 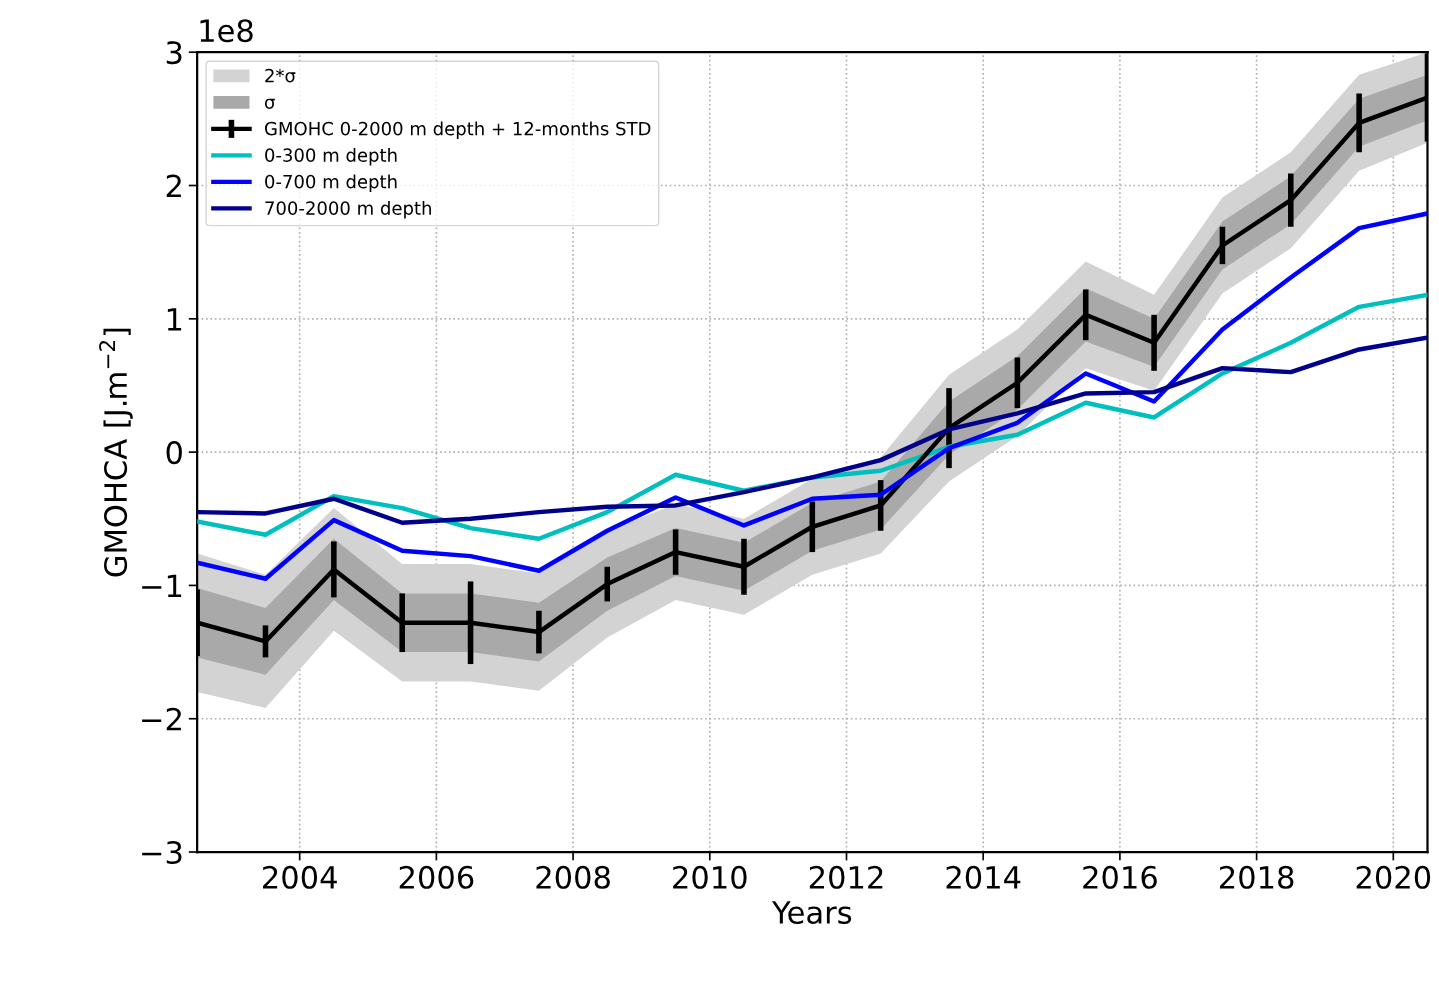 What do you see at coordinates (348, 209) in the screenshot?
I see `legend-label: 700-2000 m depth` at bounding box center [348, 209].